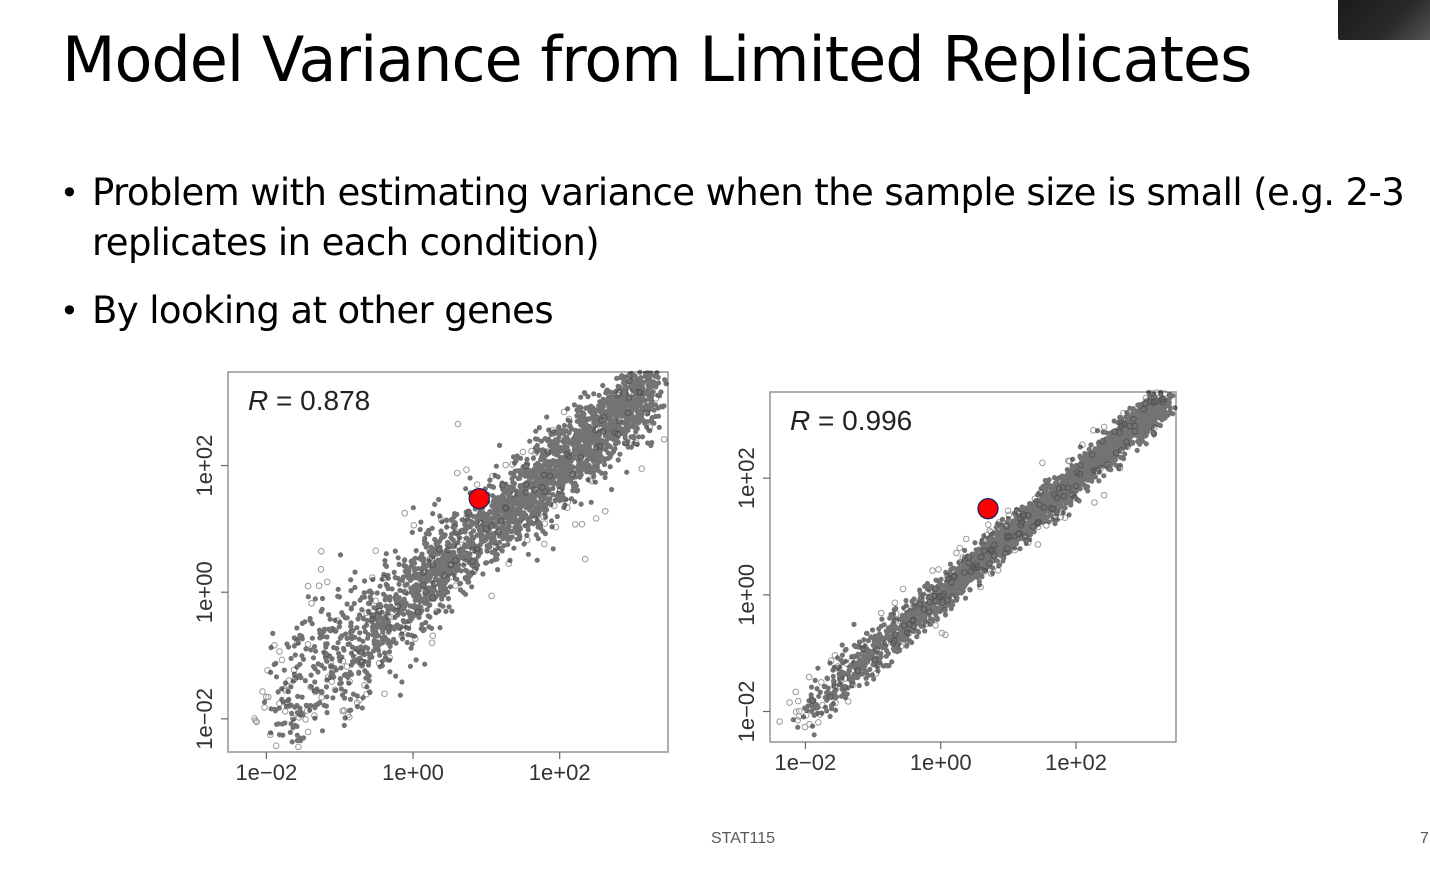  What do you see at coordinates (1424, 838) in the screenshot?
I see `page-number: 7` at bounding box center [1424, 838].